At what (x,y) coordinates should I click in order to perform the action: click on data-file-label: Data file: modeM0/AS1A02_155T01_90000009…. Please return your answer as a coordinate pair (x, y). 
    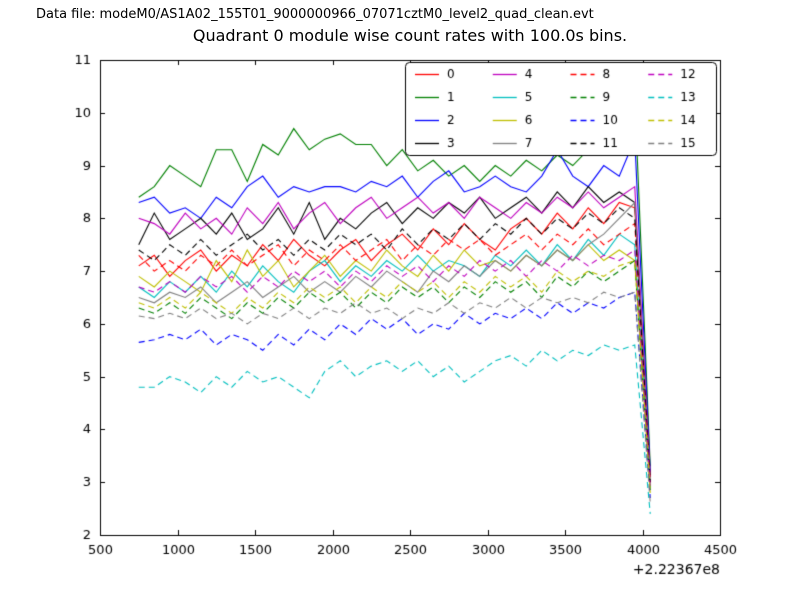
    Looking at the image, I should click on (315, 14).